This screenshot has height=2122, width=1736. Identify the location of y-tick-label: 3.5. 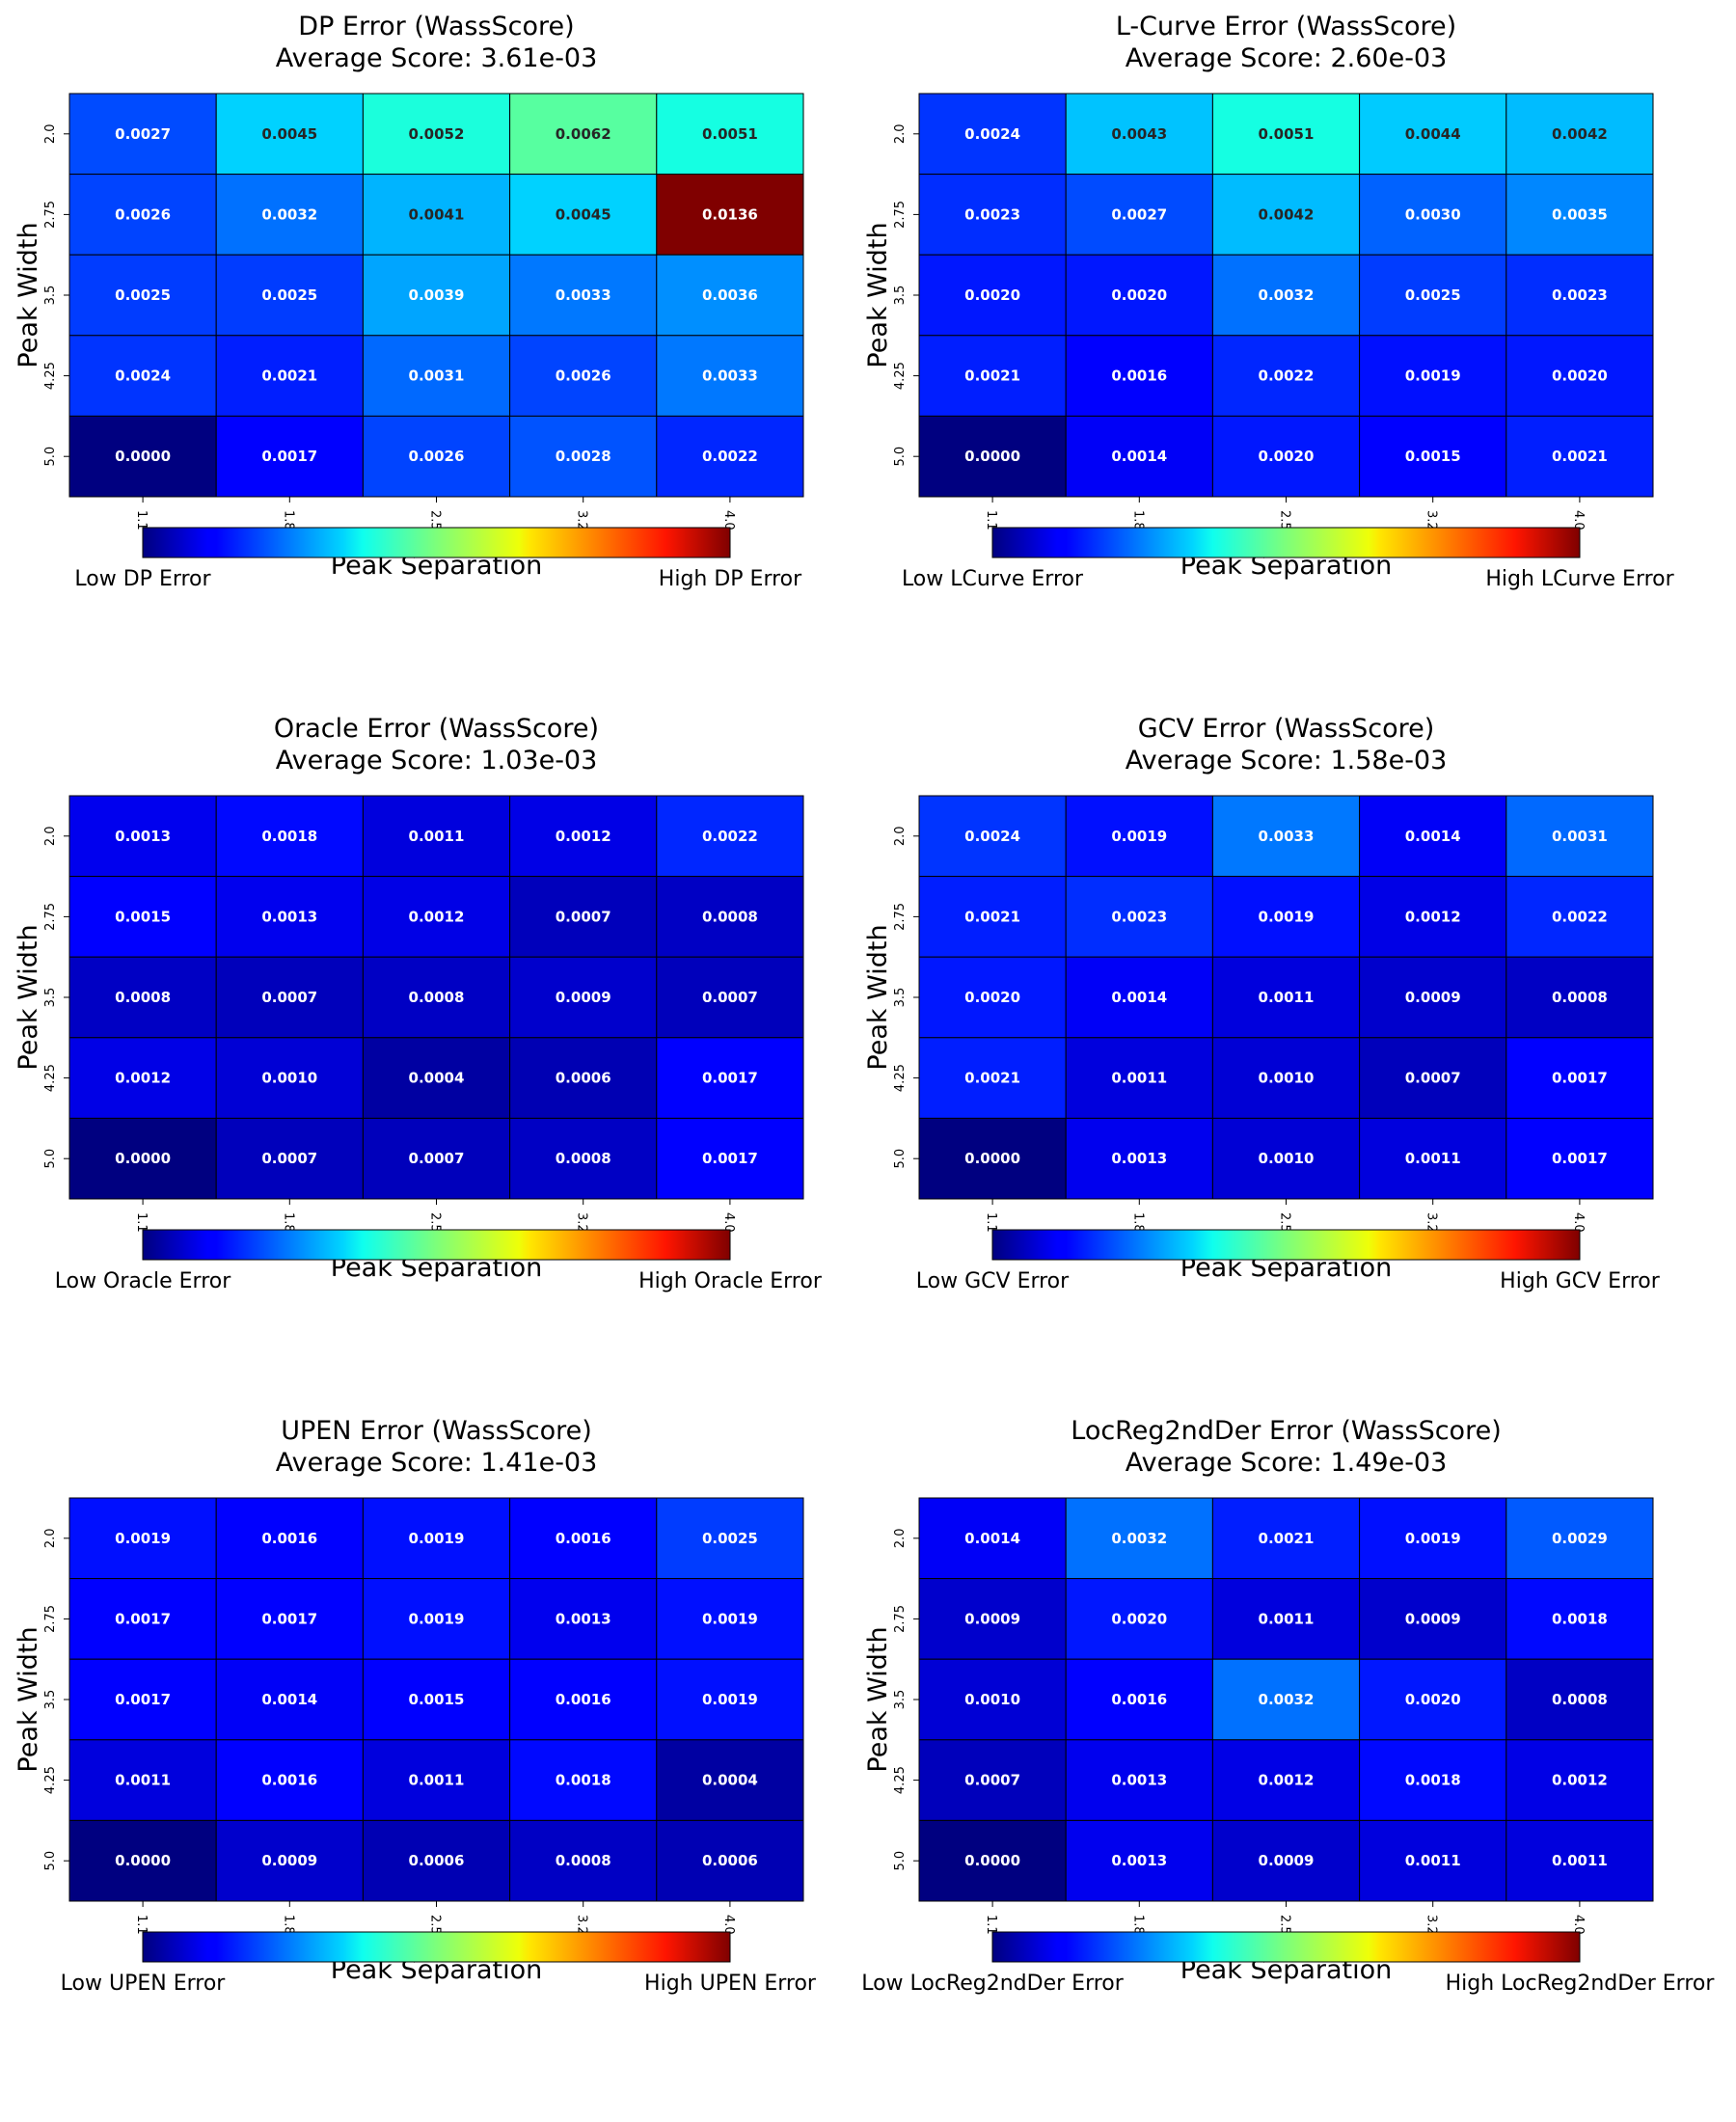
(901, 998).